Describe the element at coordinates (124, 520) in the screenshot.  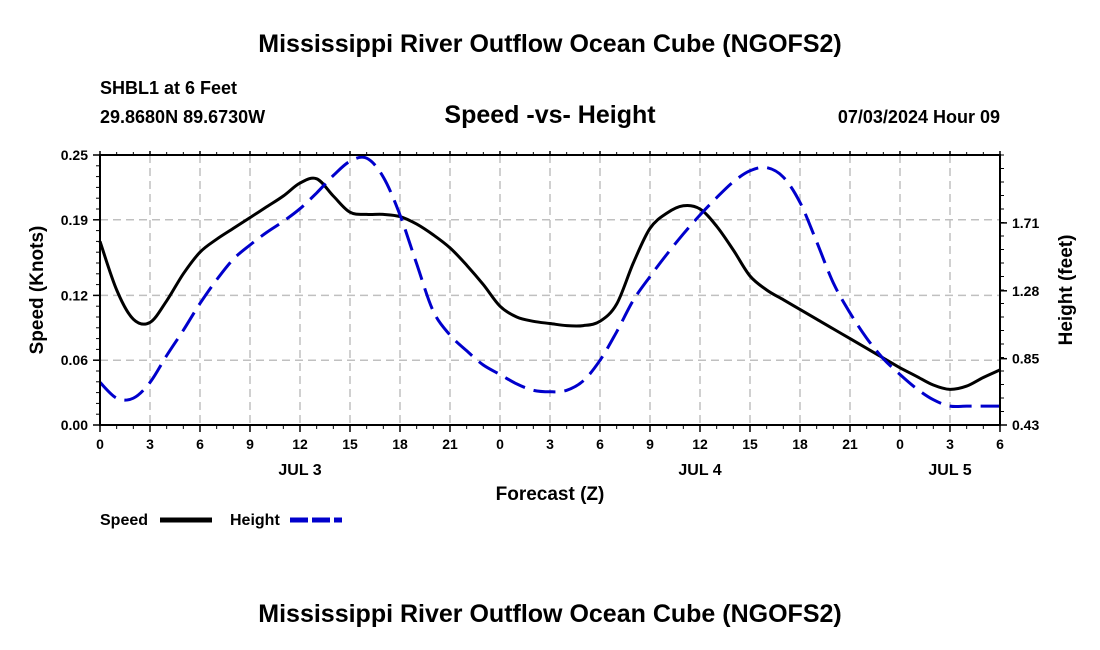
I see `legend-speed-label: Speed` at that location.